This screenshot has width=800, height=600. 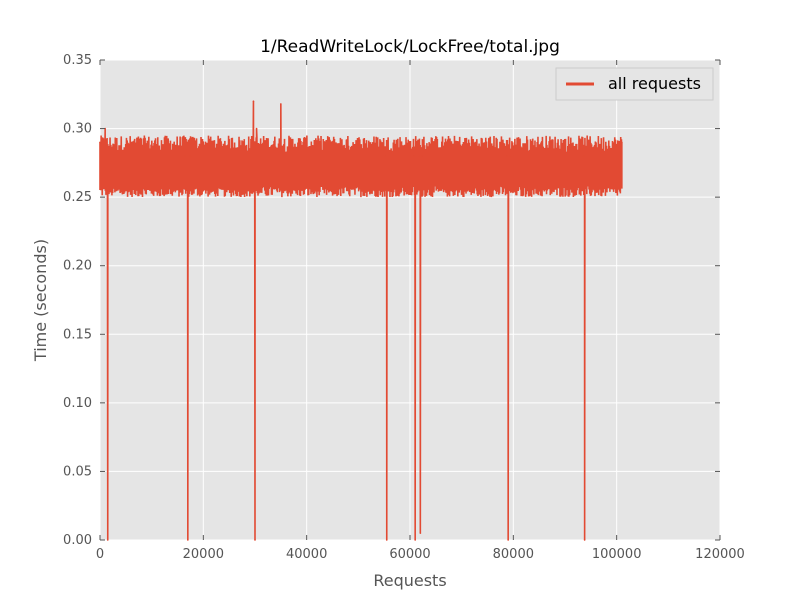 What do you see at coordinates (203, 554) in the screenshot?
I see `x-tick-label: 20000` at bounding box center [203, 554].